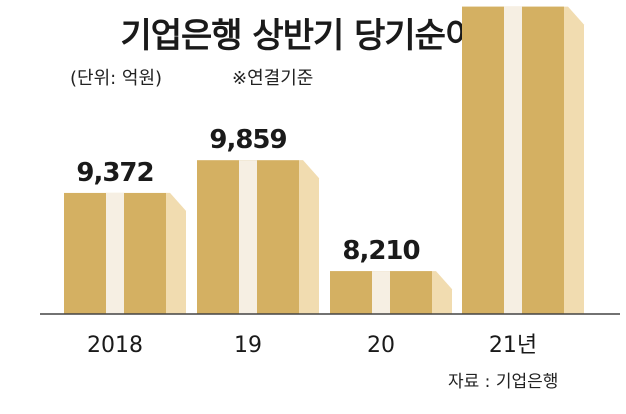  I want to click on value-label-3: 8,210, so click(380, 251).